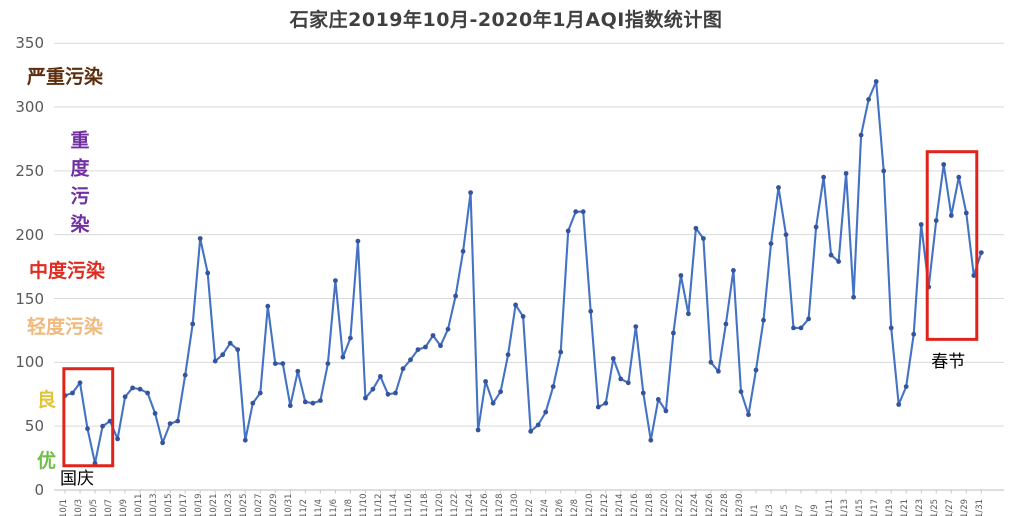 Image resolution: width=1012 pixels, height=516 pixels. I want to click on x-axis-tick-label: 11/26, so click(484, 504).